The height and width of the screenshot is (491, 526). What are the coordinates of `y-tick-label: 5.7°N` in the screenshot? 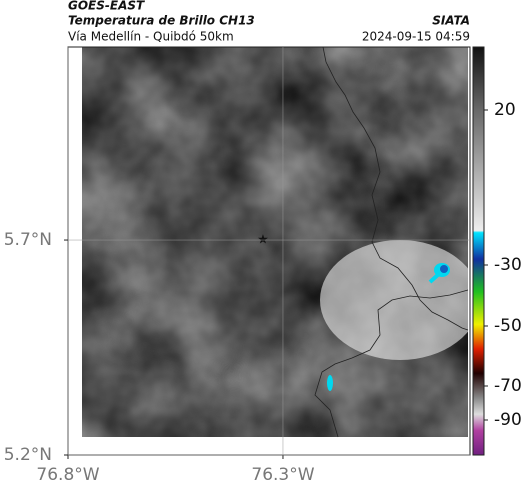 It's located at (28, 240).